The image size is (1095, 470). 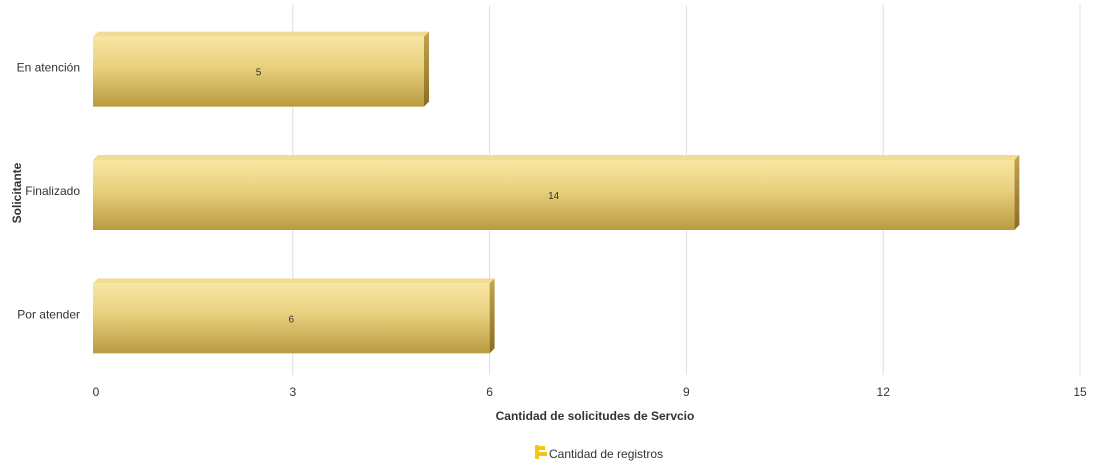 What do you see at coordinates (292, 392) in the screenshot?
I see `x-tick-label: 3` at bounding box center [292, 392].